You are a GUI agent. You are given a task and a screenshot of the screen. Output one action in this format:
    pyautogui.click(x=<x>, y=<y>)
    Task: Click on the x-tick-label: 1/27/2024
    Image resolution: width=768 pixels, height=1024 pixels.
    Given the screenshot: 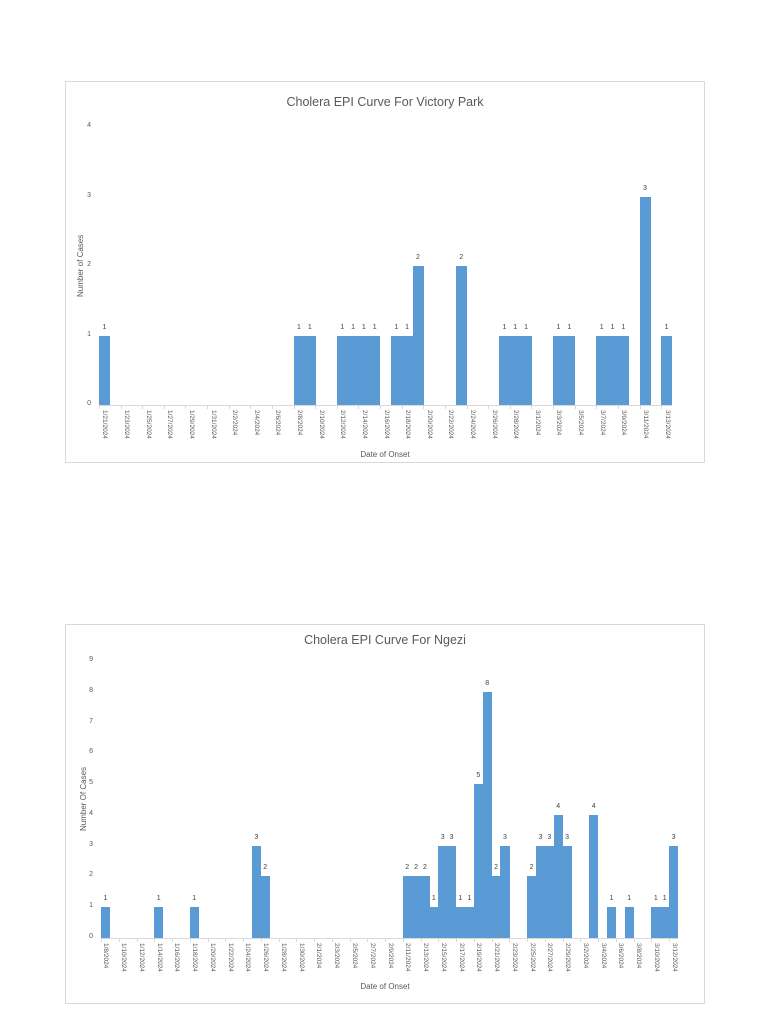 What is the action you would take?
    pyautogui.click(x=170, y=424)
    